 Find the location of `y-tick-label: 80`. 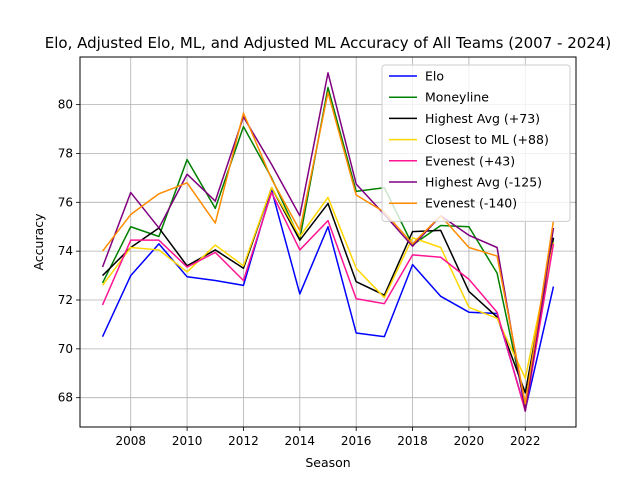

y-tick-label: 80 is located at coordinates (65, 105).